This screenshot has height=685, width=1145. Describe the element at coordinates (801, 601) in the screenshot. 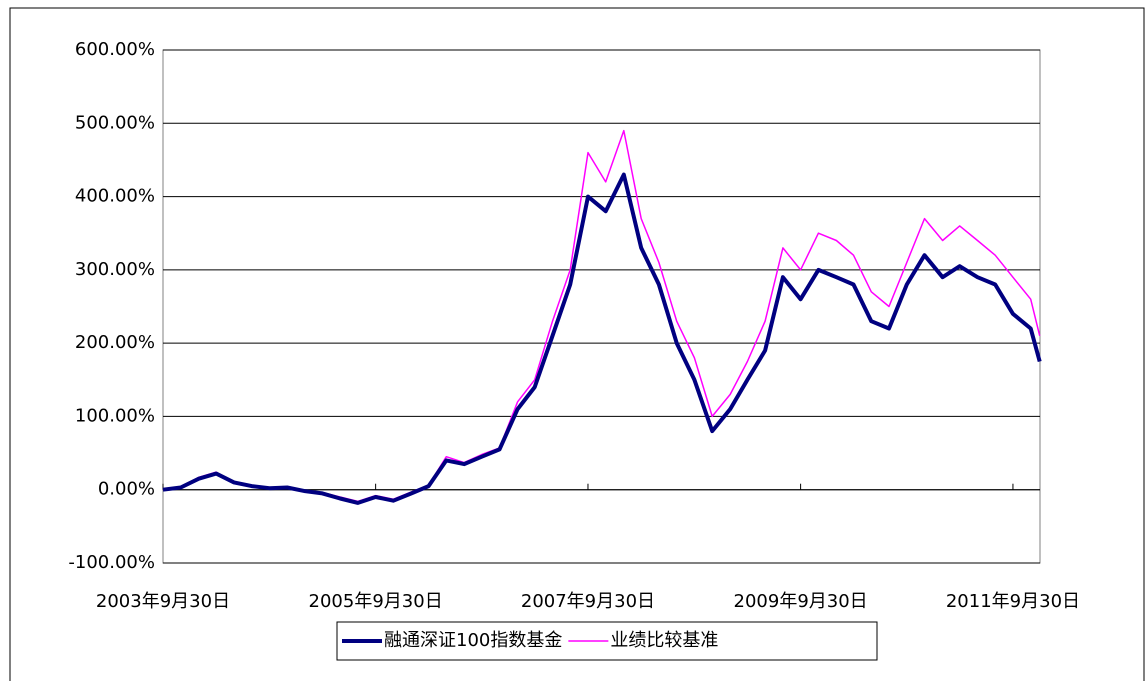

I see `x-tick-label: 2009年9月30日` at that location.